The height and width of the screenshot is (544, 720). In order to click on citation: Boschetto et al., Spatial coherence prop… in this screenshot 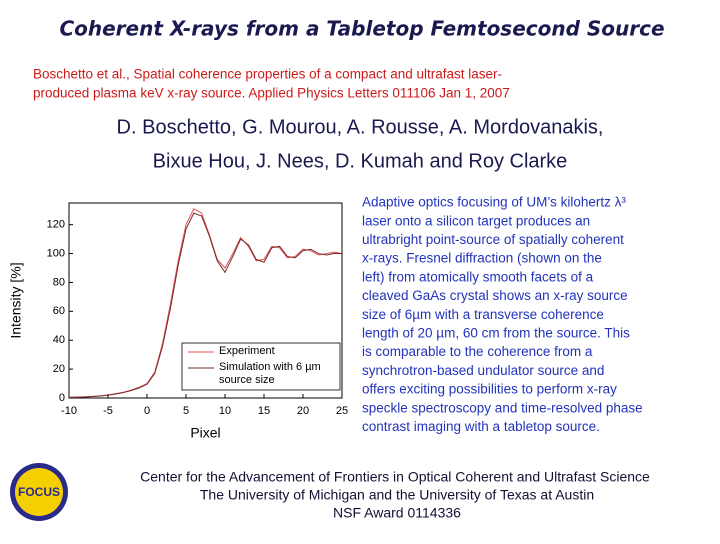, I will do `click(267, 74)`.